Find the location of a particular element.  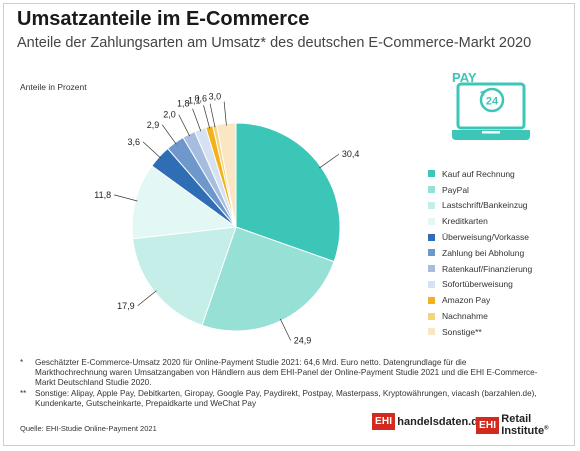

data-label-2: 17,9 is located at coordinates (126, 306).